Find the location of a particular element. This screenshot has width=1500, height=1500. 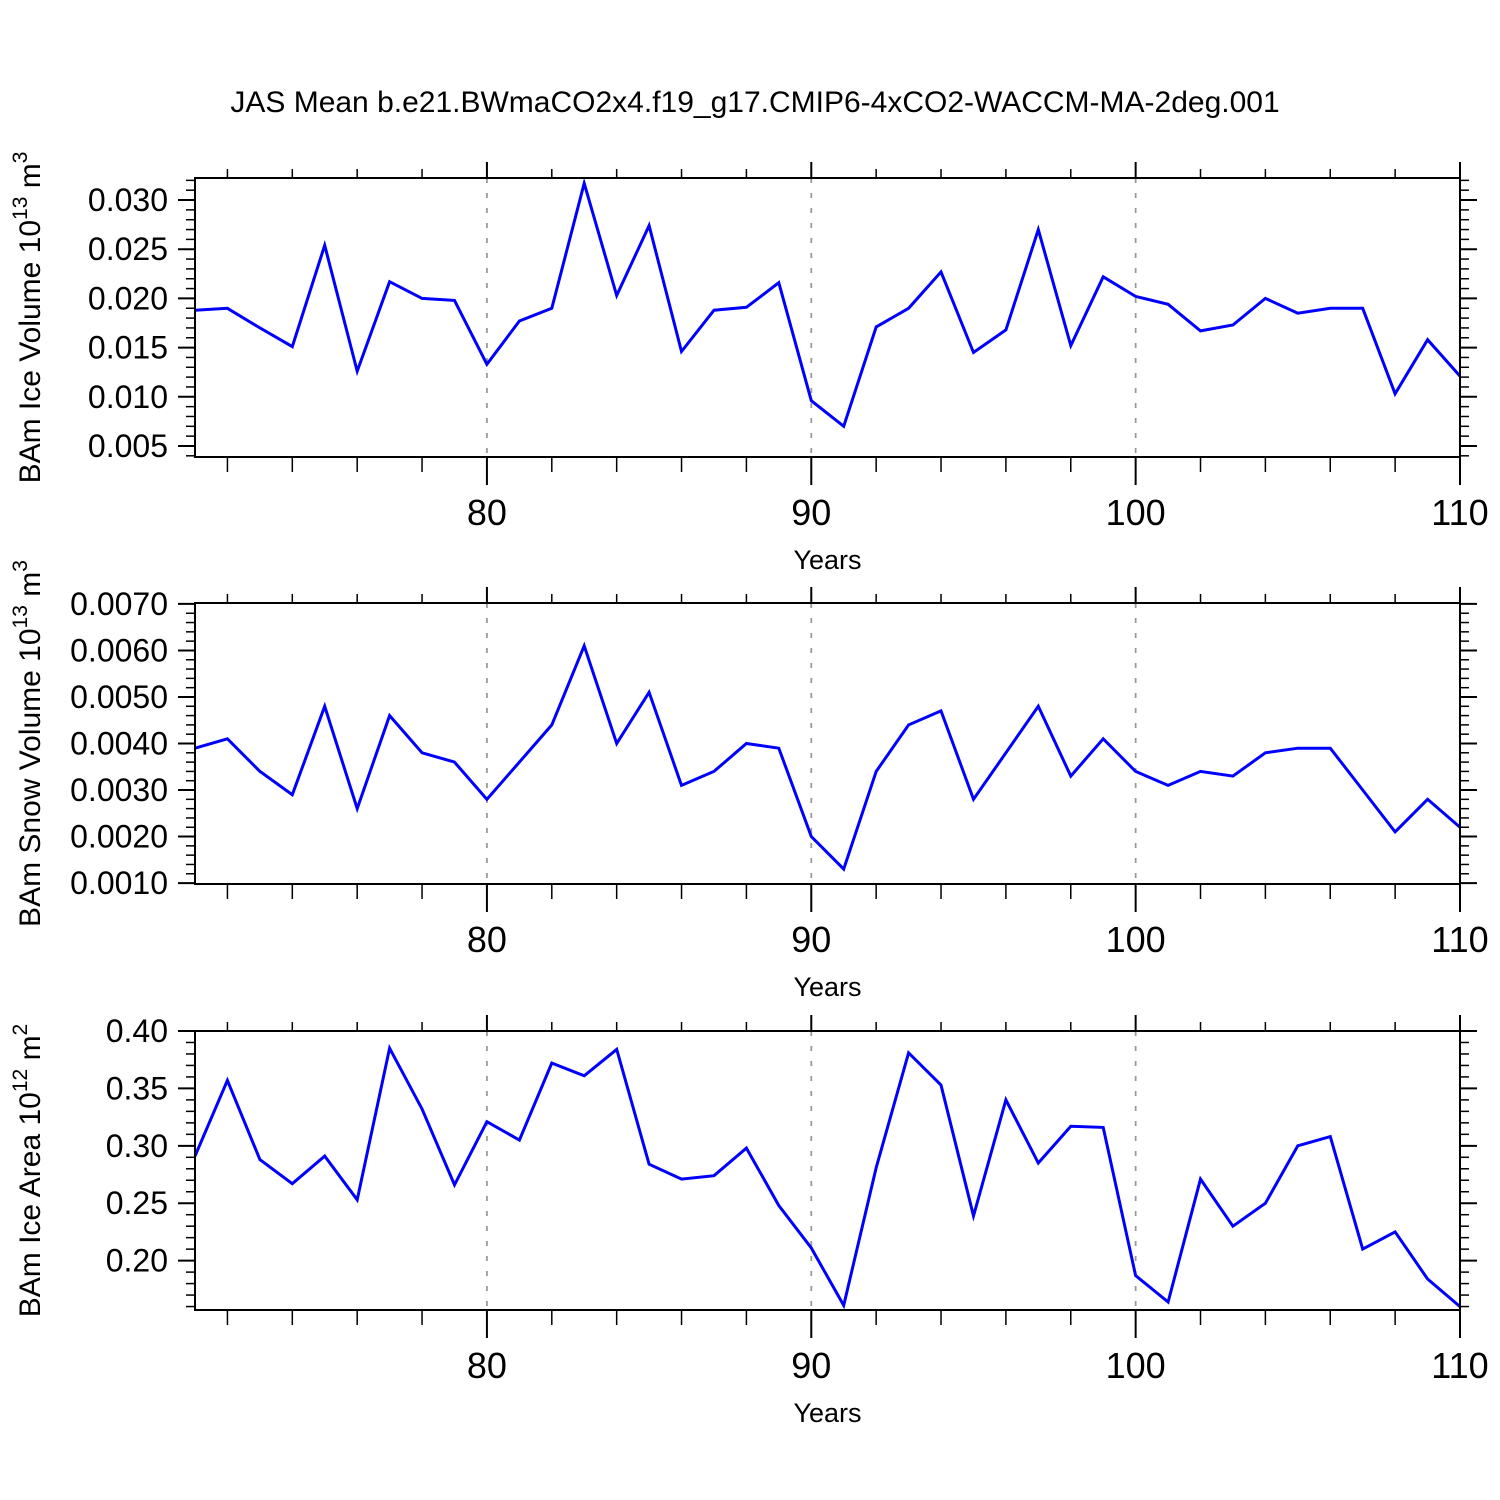

panel-1-data-line is located at coordinates (828, 303).